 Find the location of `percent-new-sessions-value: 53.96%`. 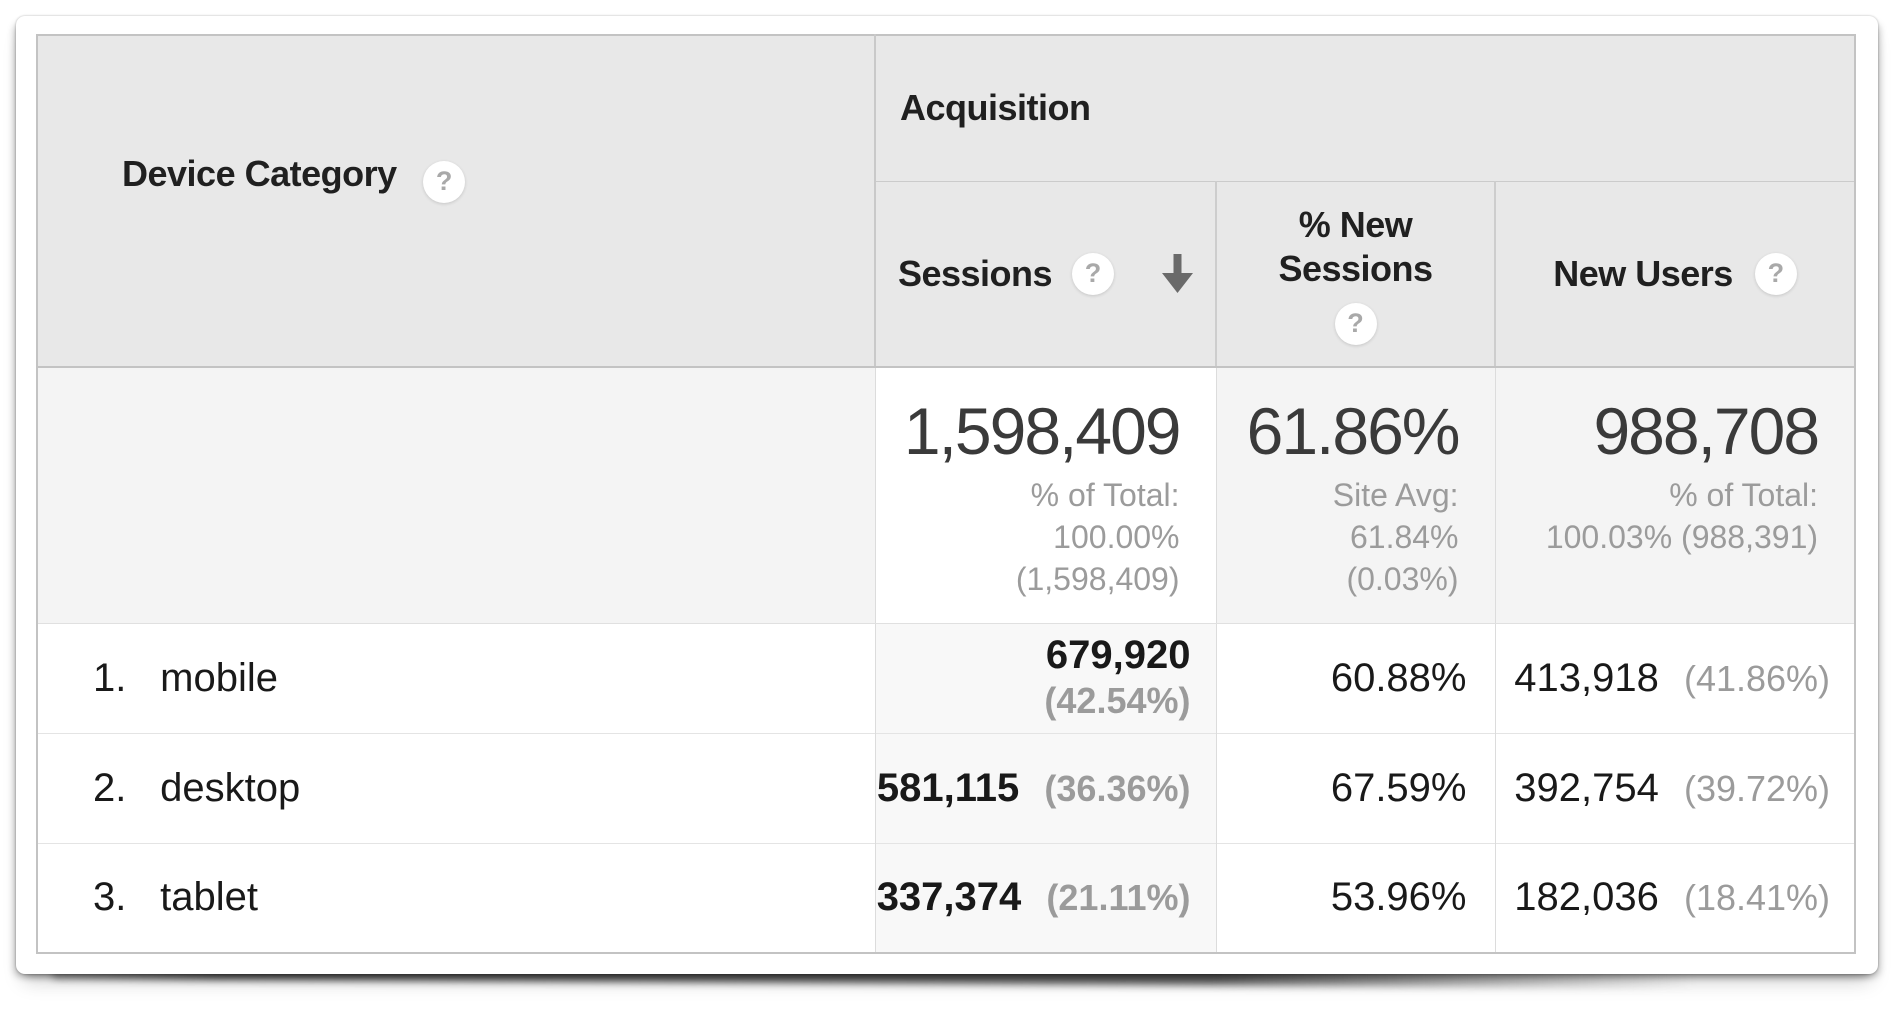

percent-new-sessions-value: 53.96% is located at coordinates (1398, 897).